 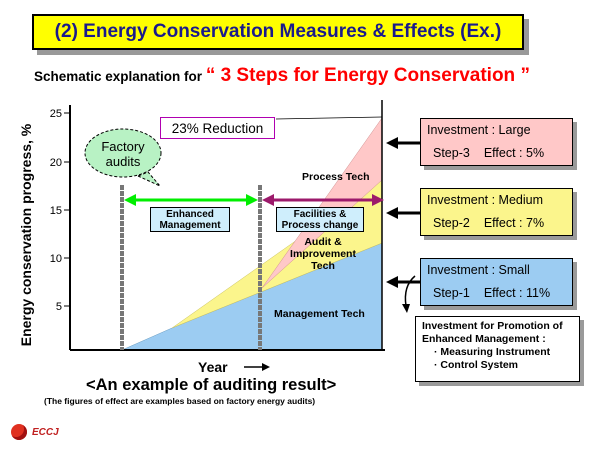 I want to click on audit-tech-label: Audit & Improvement Tech, so click(x=323, y=254).